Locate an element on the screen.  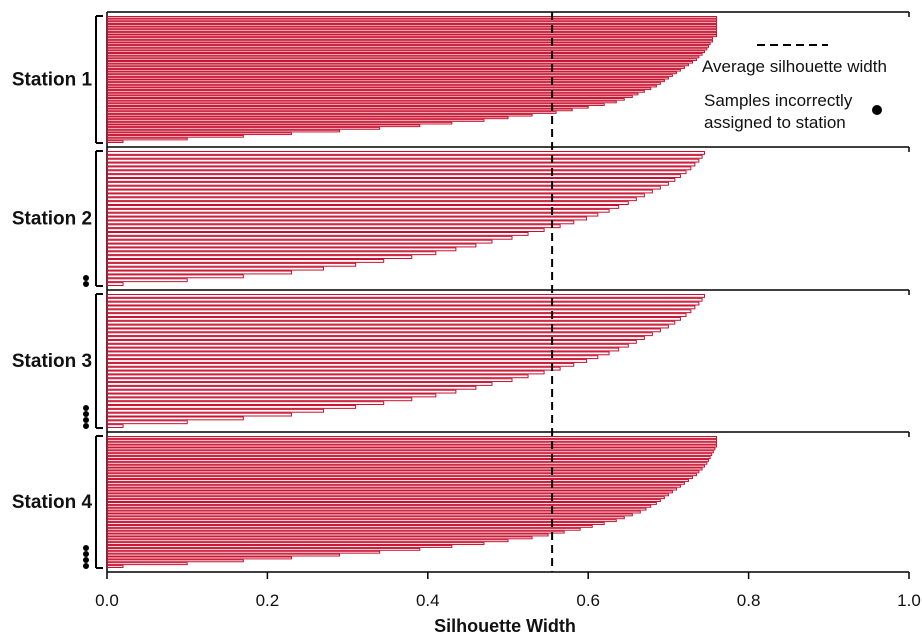
station-label: Station 4 is located at coordinates (52, 502).